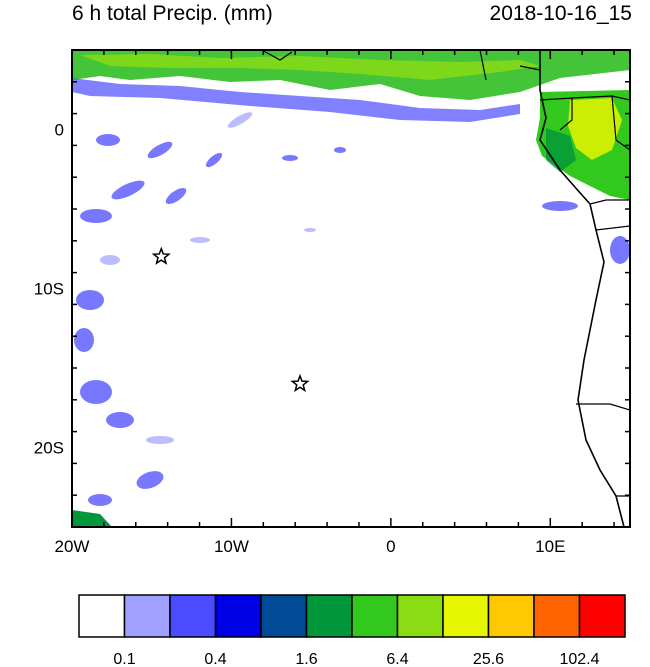  Describe the element at coordinates (49, 289) in the screenshot. I see `y-tick-label: 10S` at that location.